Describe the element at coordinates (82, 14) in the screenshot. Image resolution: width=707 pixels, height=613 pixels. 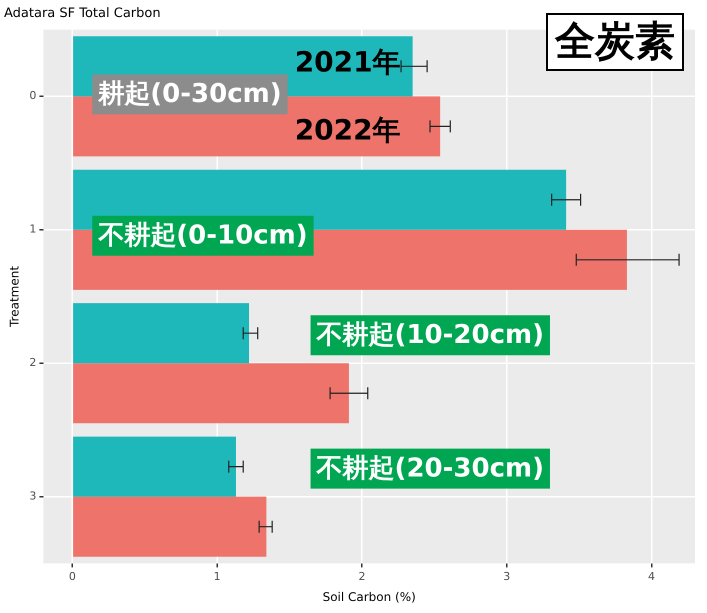
I see `chart-title: Adatara SF Total Carbon` at that location.